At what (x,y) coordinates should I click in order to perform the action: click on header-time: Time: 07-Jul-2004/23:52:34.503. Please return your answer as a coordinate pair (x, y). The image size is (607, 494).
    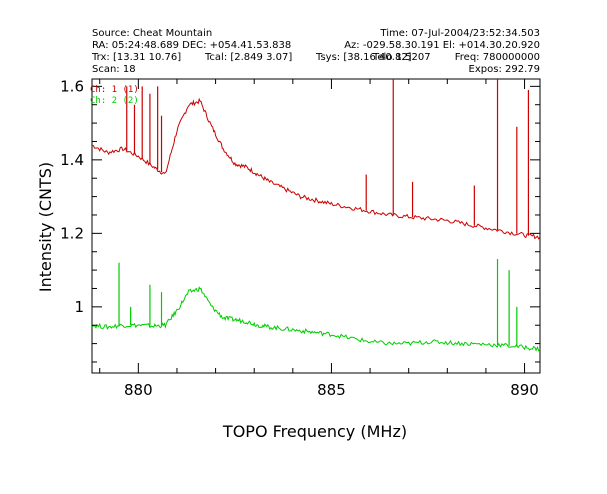
    Looking at the image, I should click on (459, 33).